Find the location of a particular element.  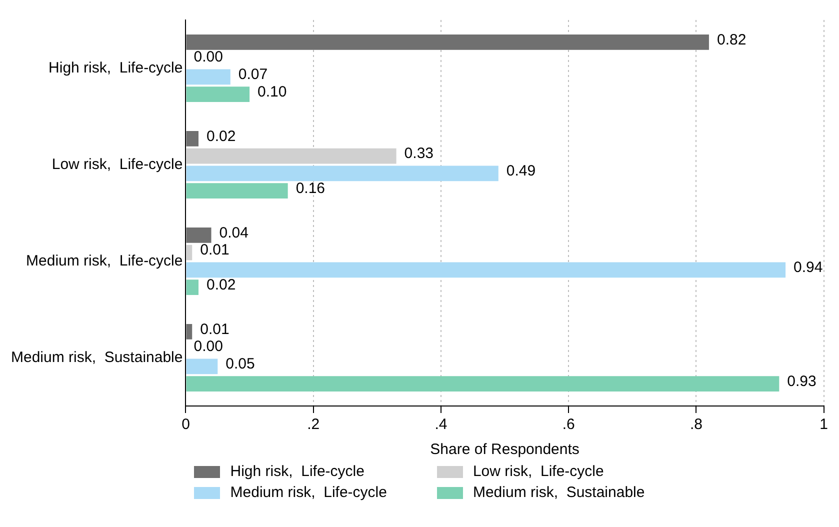

legend-label: Medium risk, Life-cycle is located at coordinates (308, 492).